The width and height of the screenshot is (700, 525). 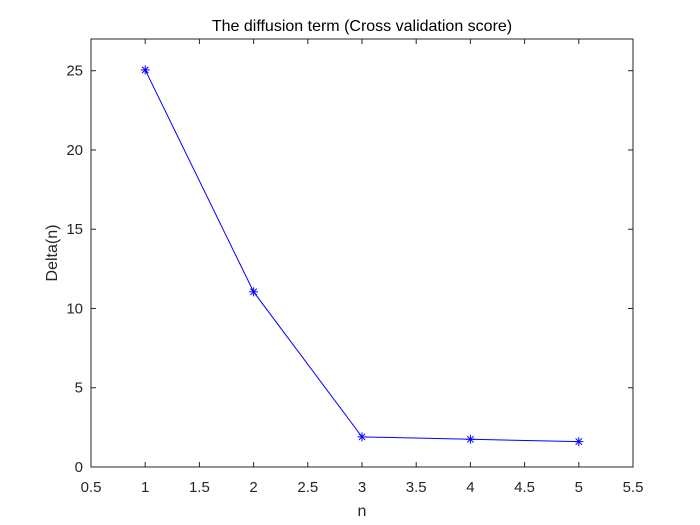 What do you see at coordinates (579, 487) in the screenshot?
I see `x-tick-label: 5` at bounding box center [579, 487].